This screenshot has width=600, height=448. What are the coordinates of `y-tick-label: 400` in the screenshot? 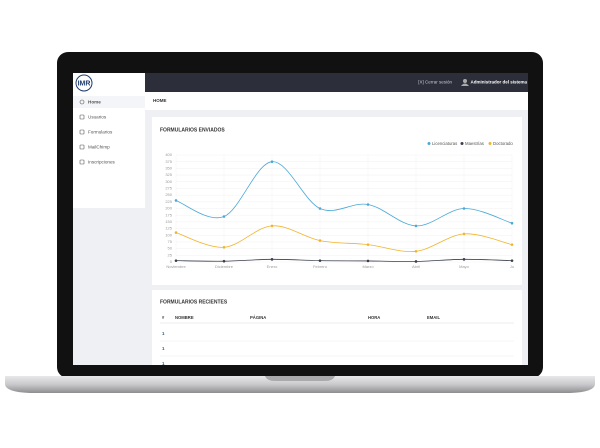 It's located at (168, 154).